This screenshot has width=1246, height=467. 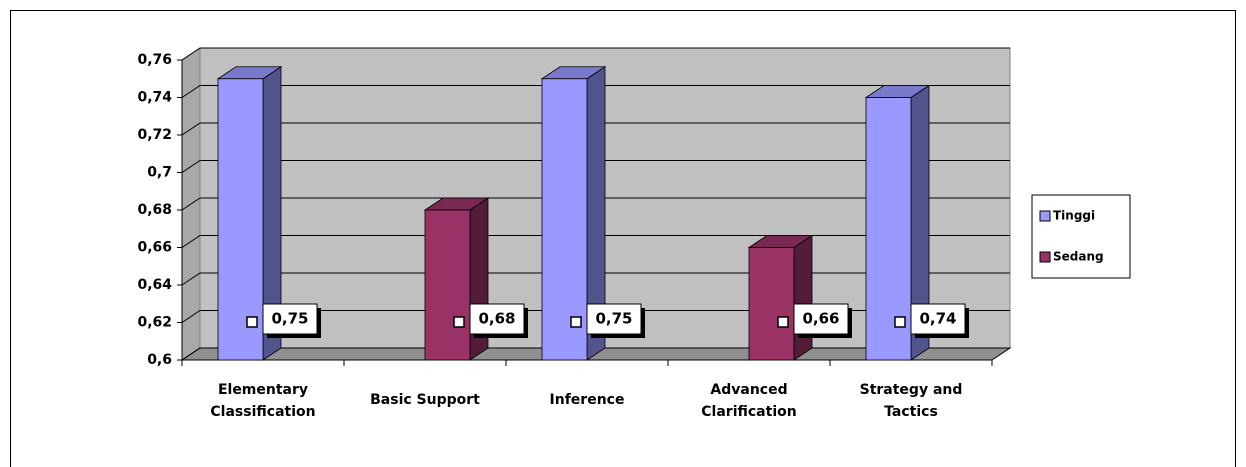 What do you see at coordinates (911, 401) in the screenshot?
I see `x-tick-label: Strategy and Tactics` at bounding box center [911, 401].